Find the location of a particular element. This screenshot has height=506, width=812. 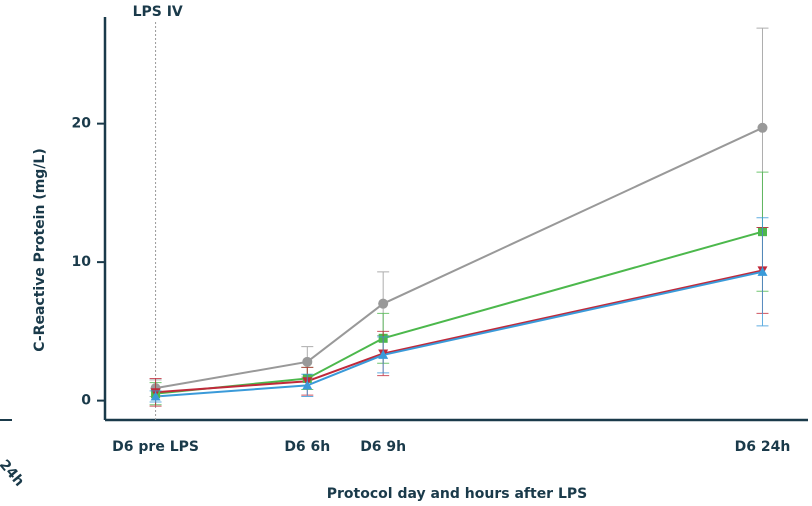

annotation-label: LPS IV is located at coordinates (158, 12).